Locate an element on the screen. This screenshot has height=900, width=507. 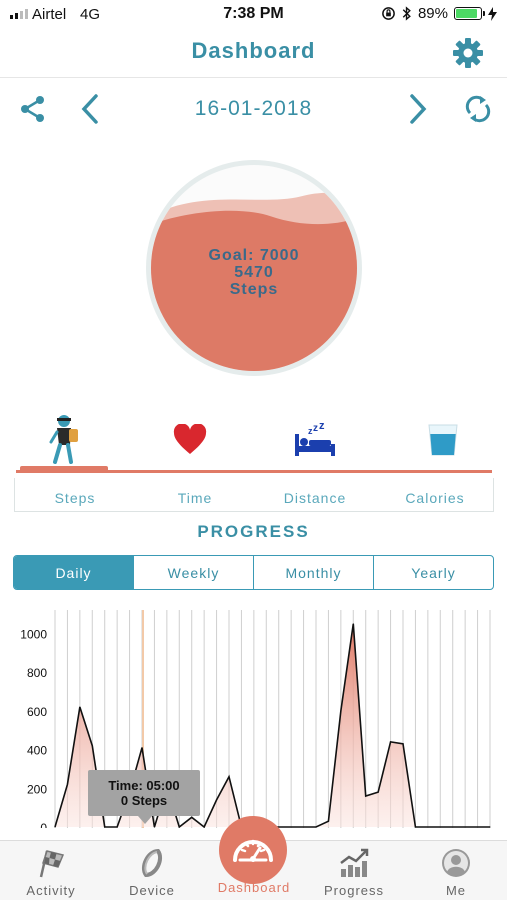
speedometer-icon is located at coordinates (253, 850).